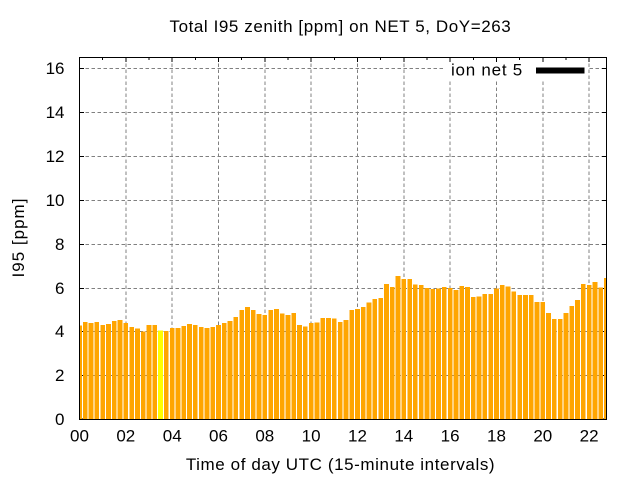 The image size is (640, 480). Describe the element at coordinates (59, 419) in the screenshot. I see `svg-text: 0` at that location.